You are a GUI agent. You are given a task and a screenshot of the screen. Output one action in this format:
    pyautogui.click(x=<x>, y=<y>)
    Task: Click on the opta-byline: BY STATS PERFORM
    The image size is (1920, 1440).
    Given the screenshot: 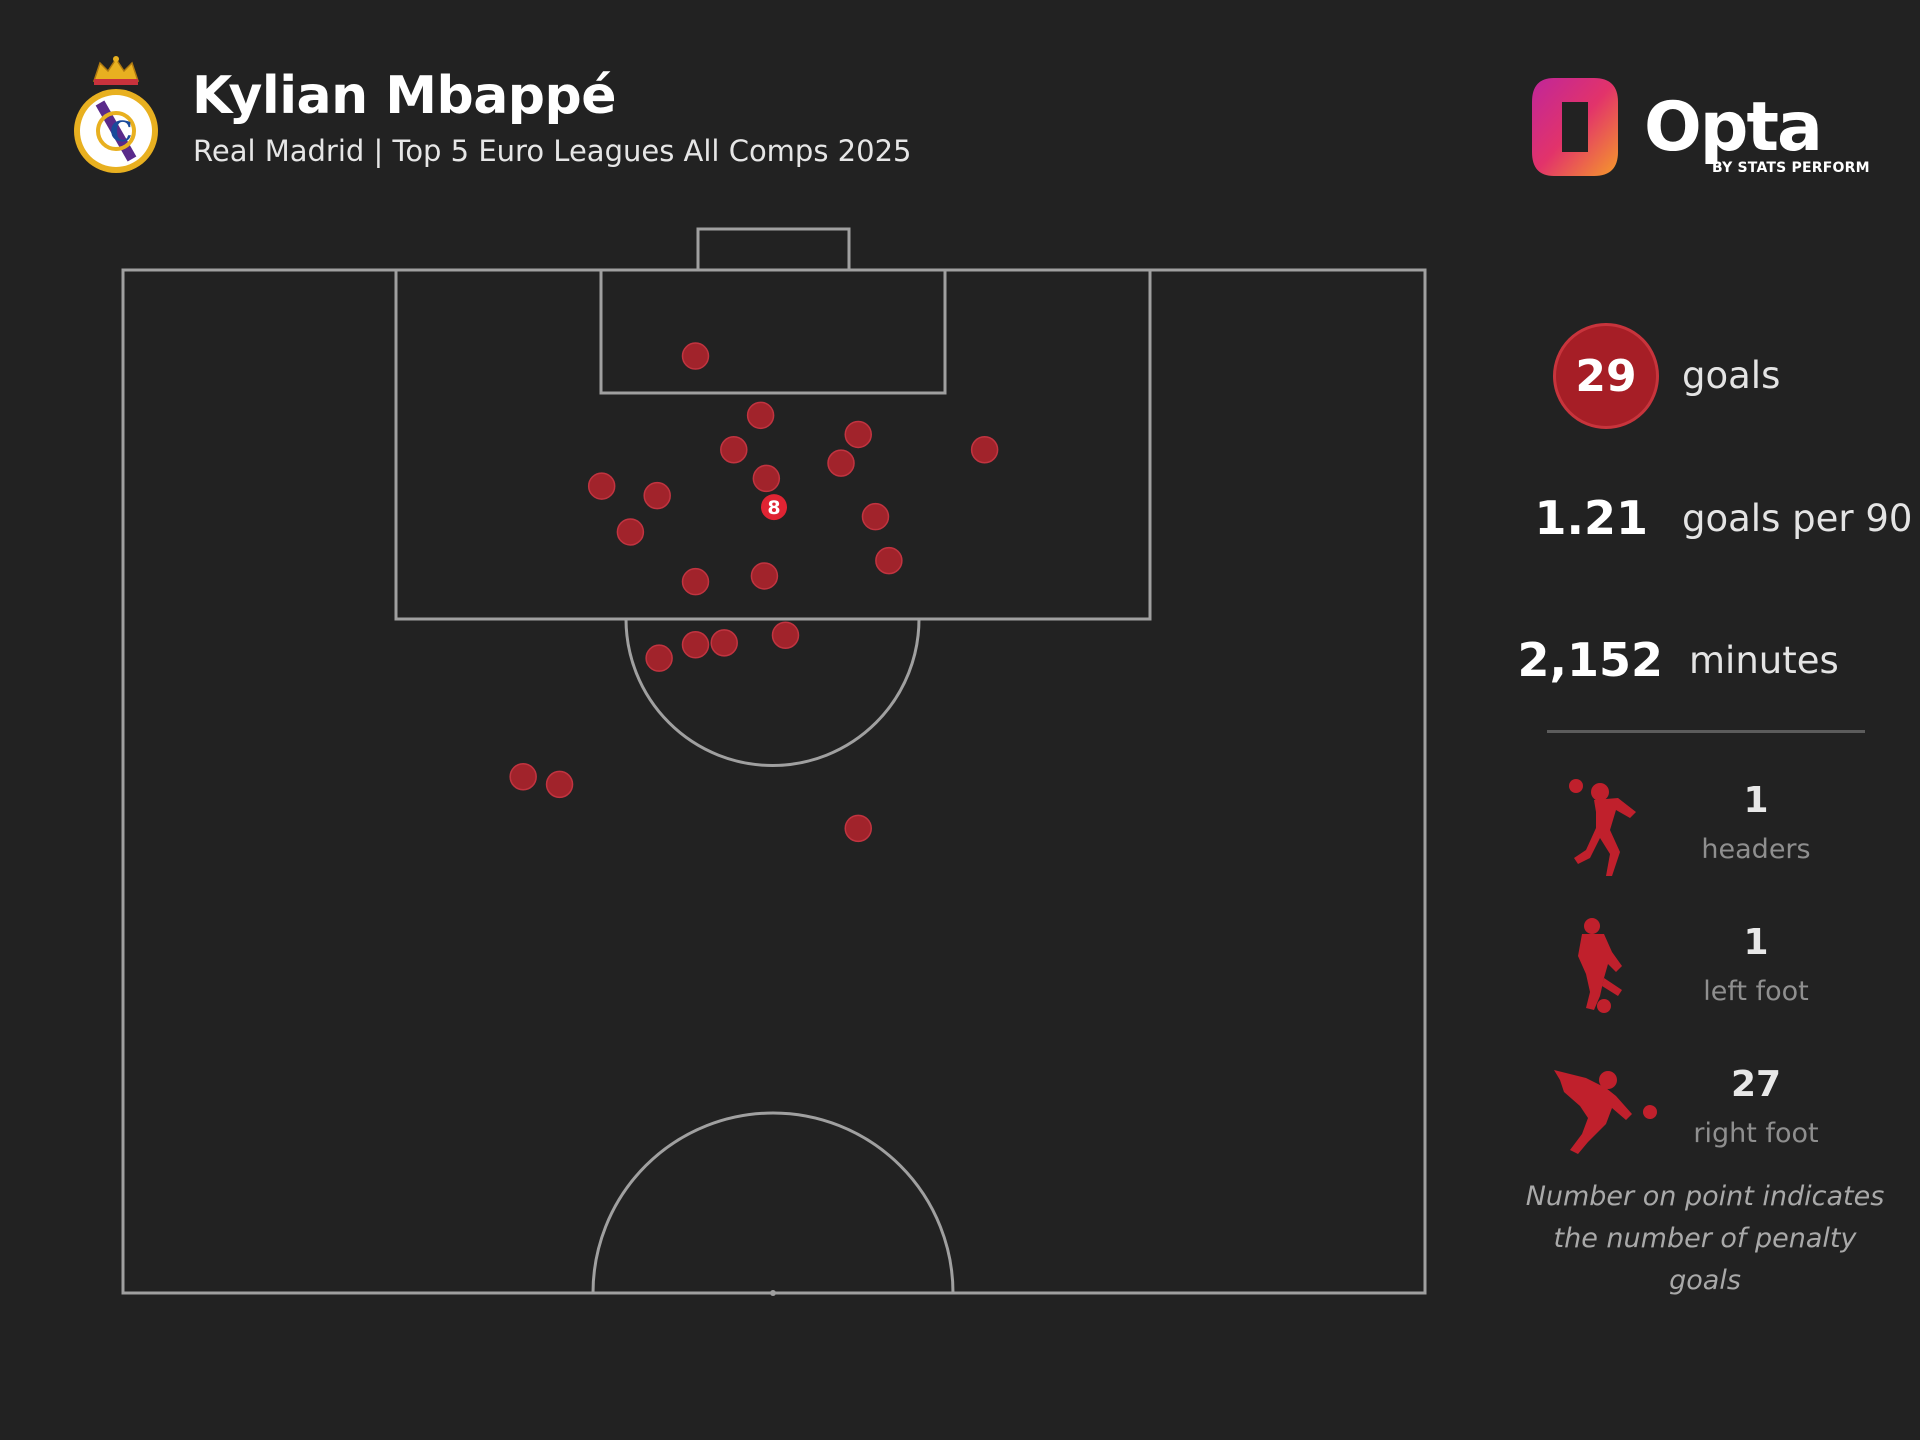 What is the action you would take?
    pyautogui.click(x=1791, y=168)
    